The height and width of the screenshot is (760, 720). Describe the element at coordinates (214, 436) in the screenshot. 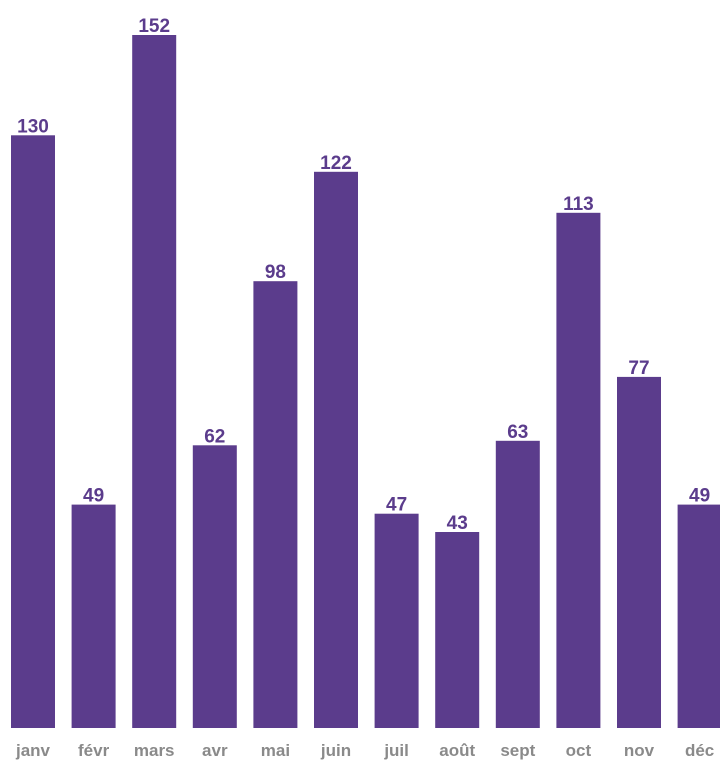

I see `value-label-avr: 62` at that location.